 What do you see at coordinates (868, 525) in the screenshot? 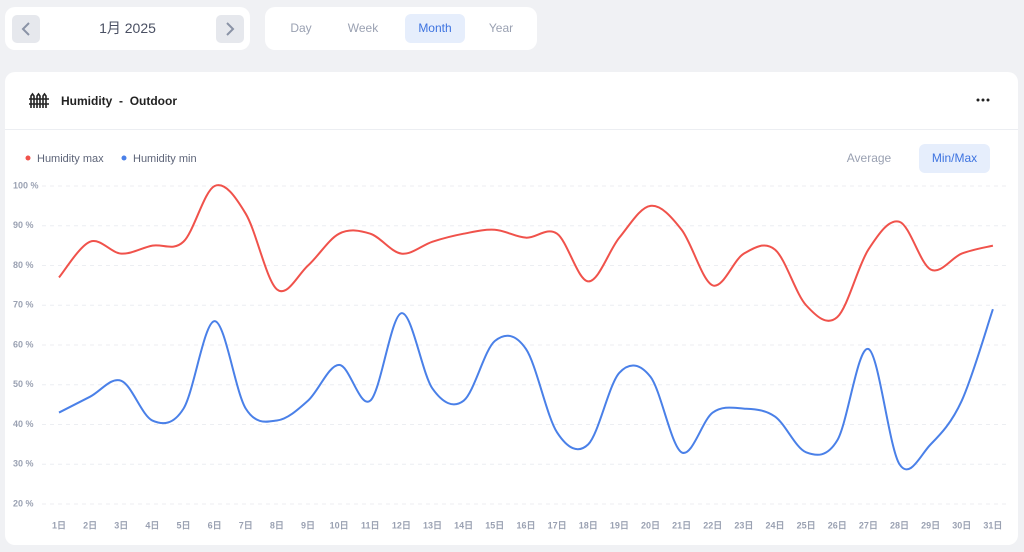
I see `x-tick-label: 27日` at bounding box center [868, 525].